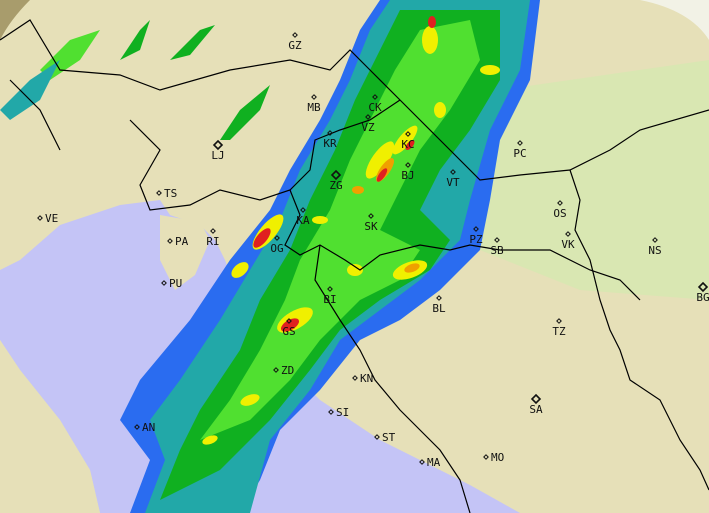 This screenshot has width=709, height=513. I want to click on city-kn: KN, so click(362, 378).